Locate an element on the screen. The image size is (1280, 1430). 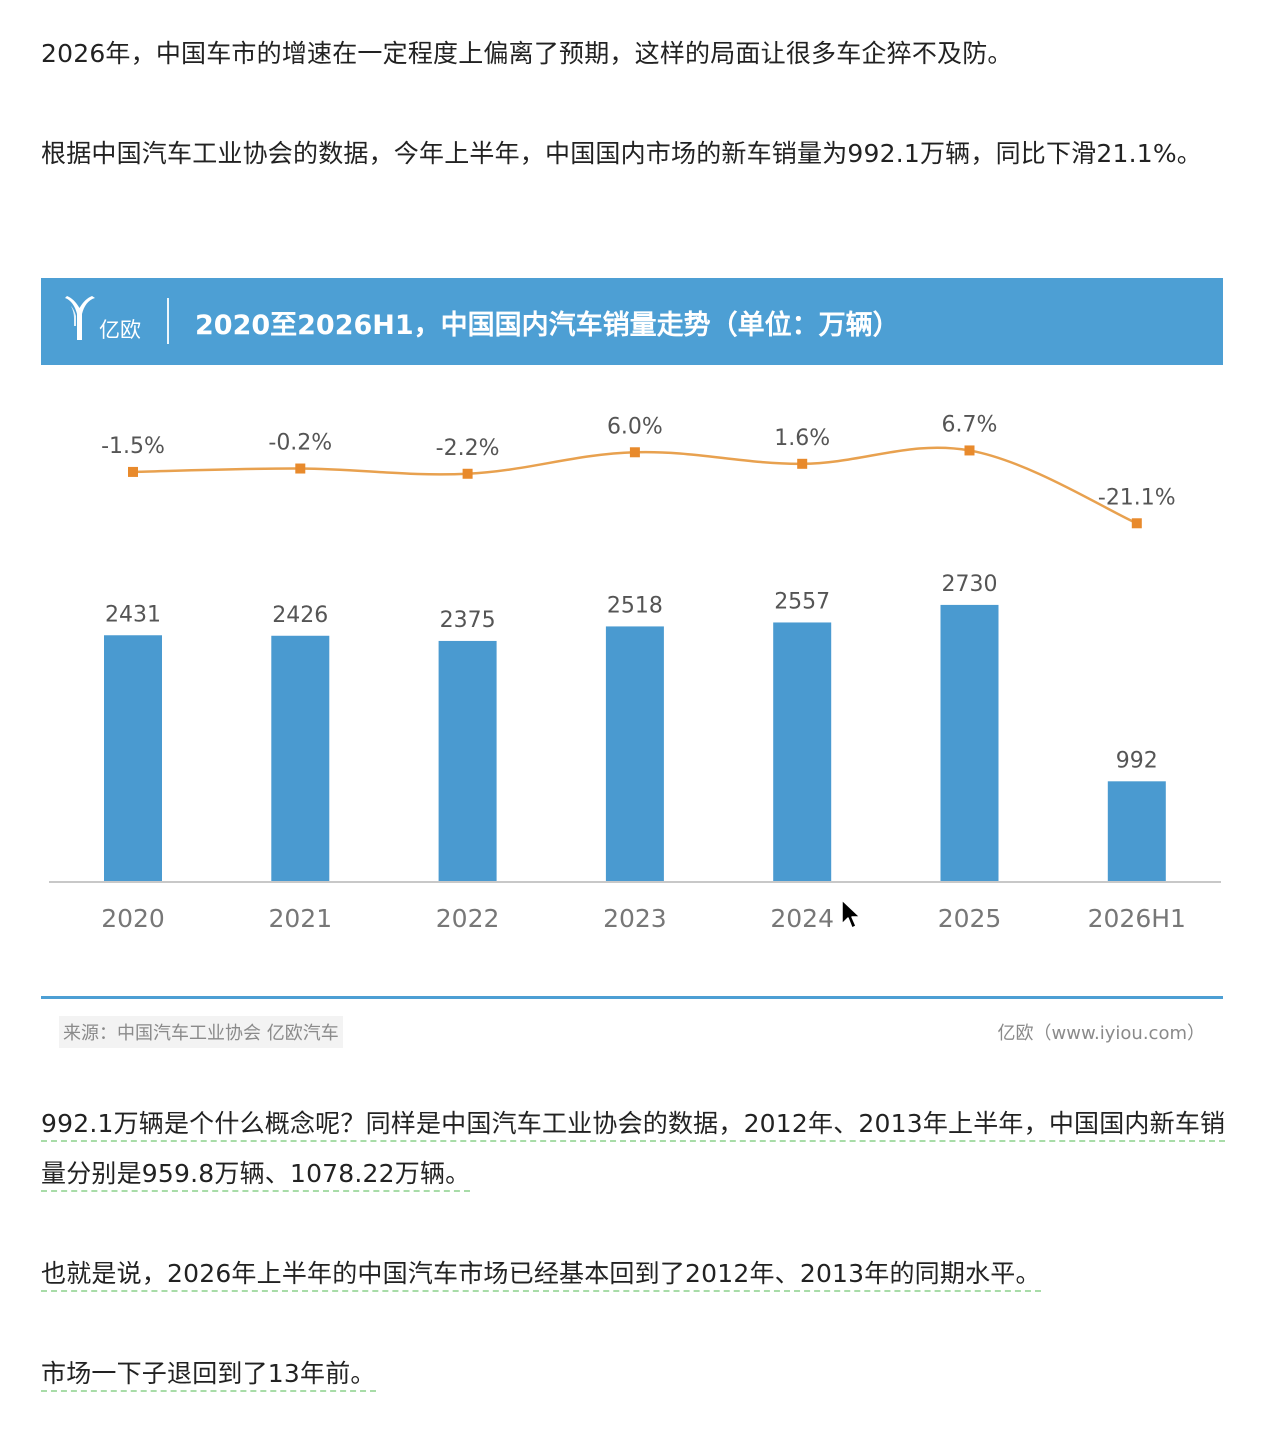
mouse-cursor-icon is located at coordinates (851, 914).